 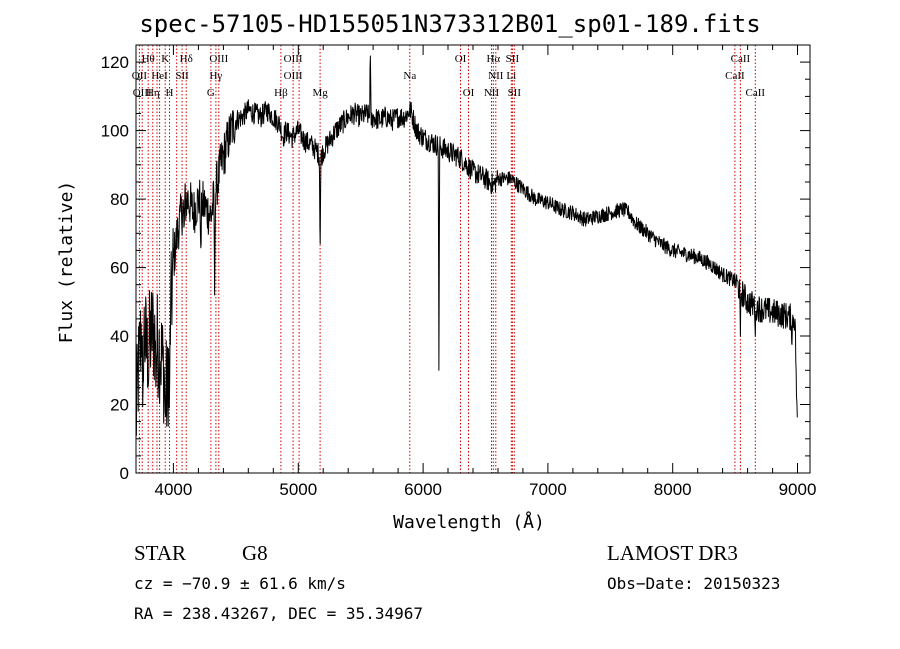 What do you see at coordinates (159, 76) in the screenshot?
I see `spectral-line-label: HeI` at bounding box center [159, 76].